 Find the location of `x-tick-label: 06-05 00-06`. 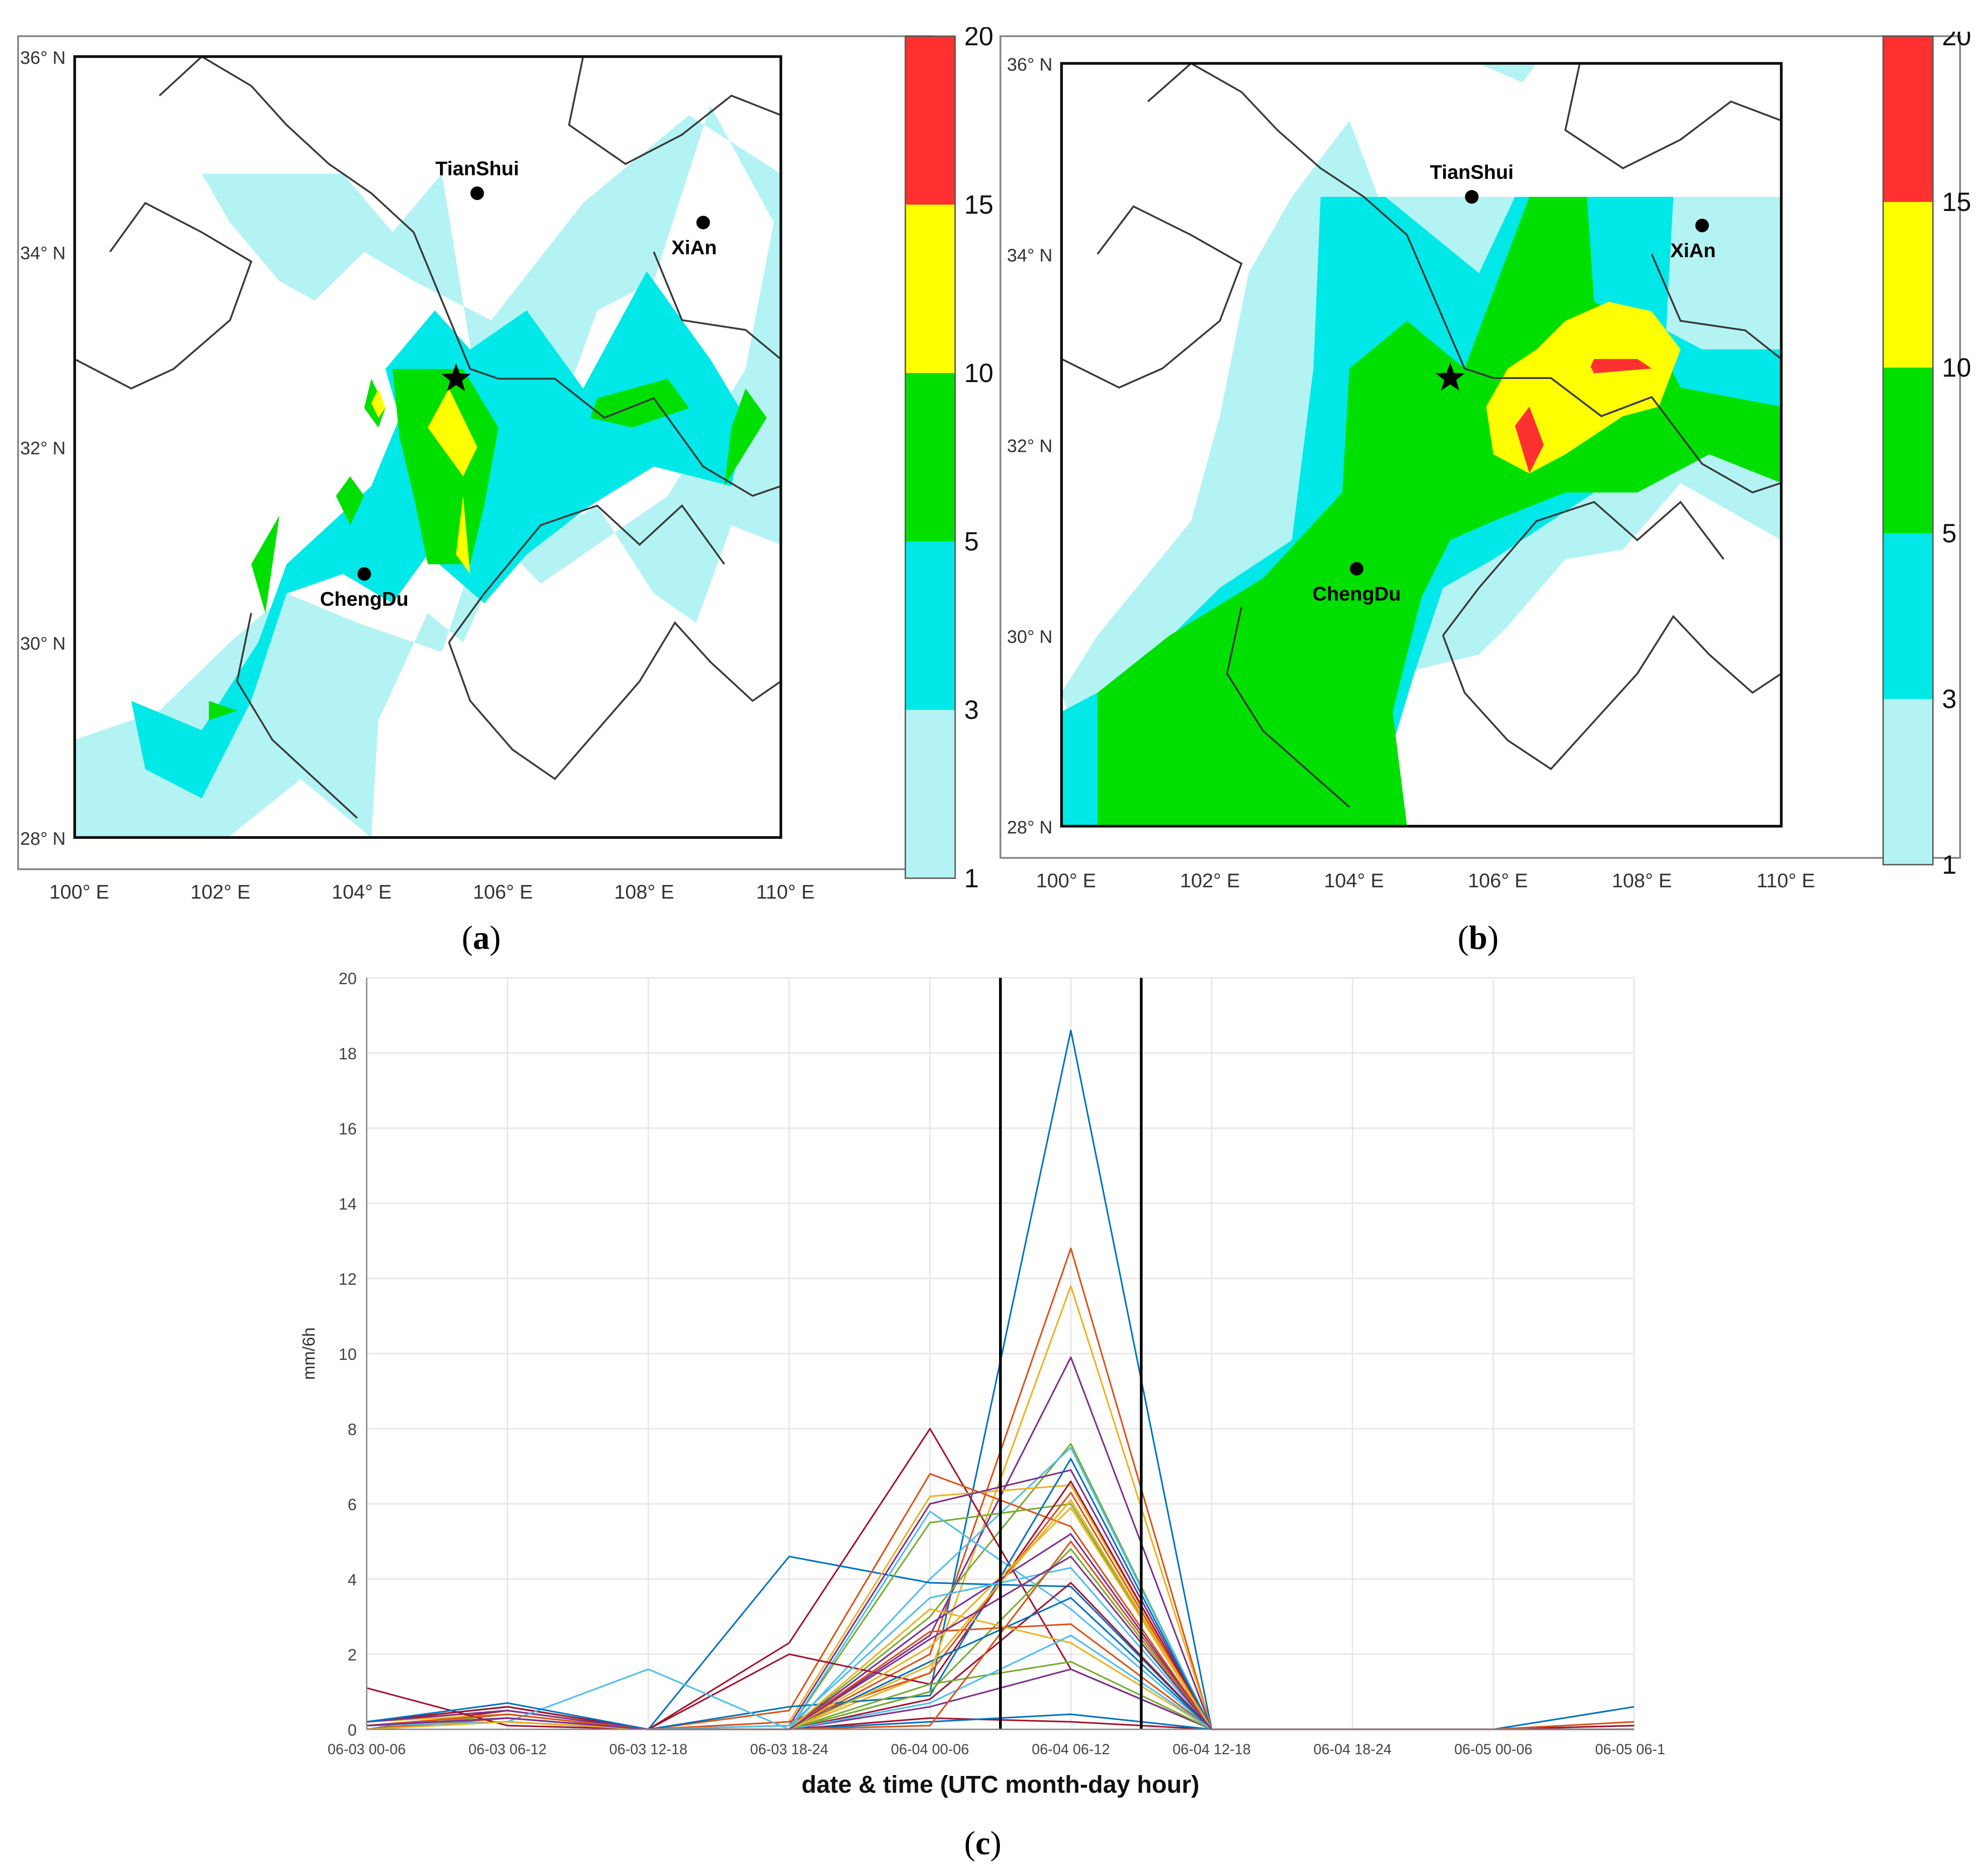

x-tick-label: 06-05 00-06 is located at coordinates (1493, 1749).